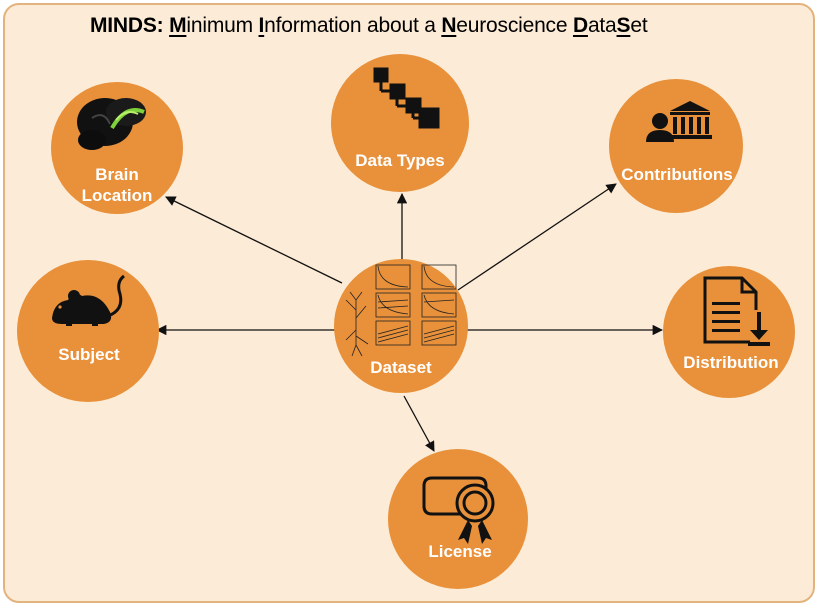 The height and width of the screenshot is (608, 820). Describe the element at coordinates (459, 551) in the screenshot. I see `node-label: License` at that location.